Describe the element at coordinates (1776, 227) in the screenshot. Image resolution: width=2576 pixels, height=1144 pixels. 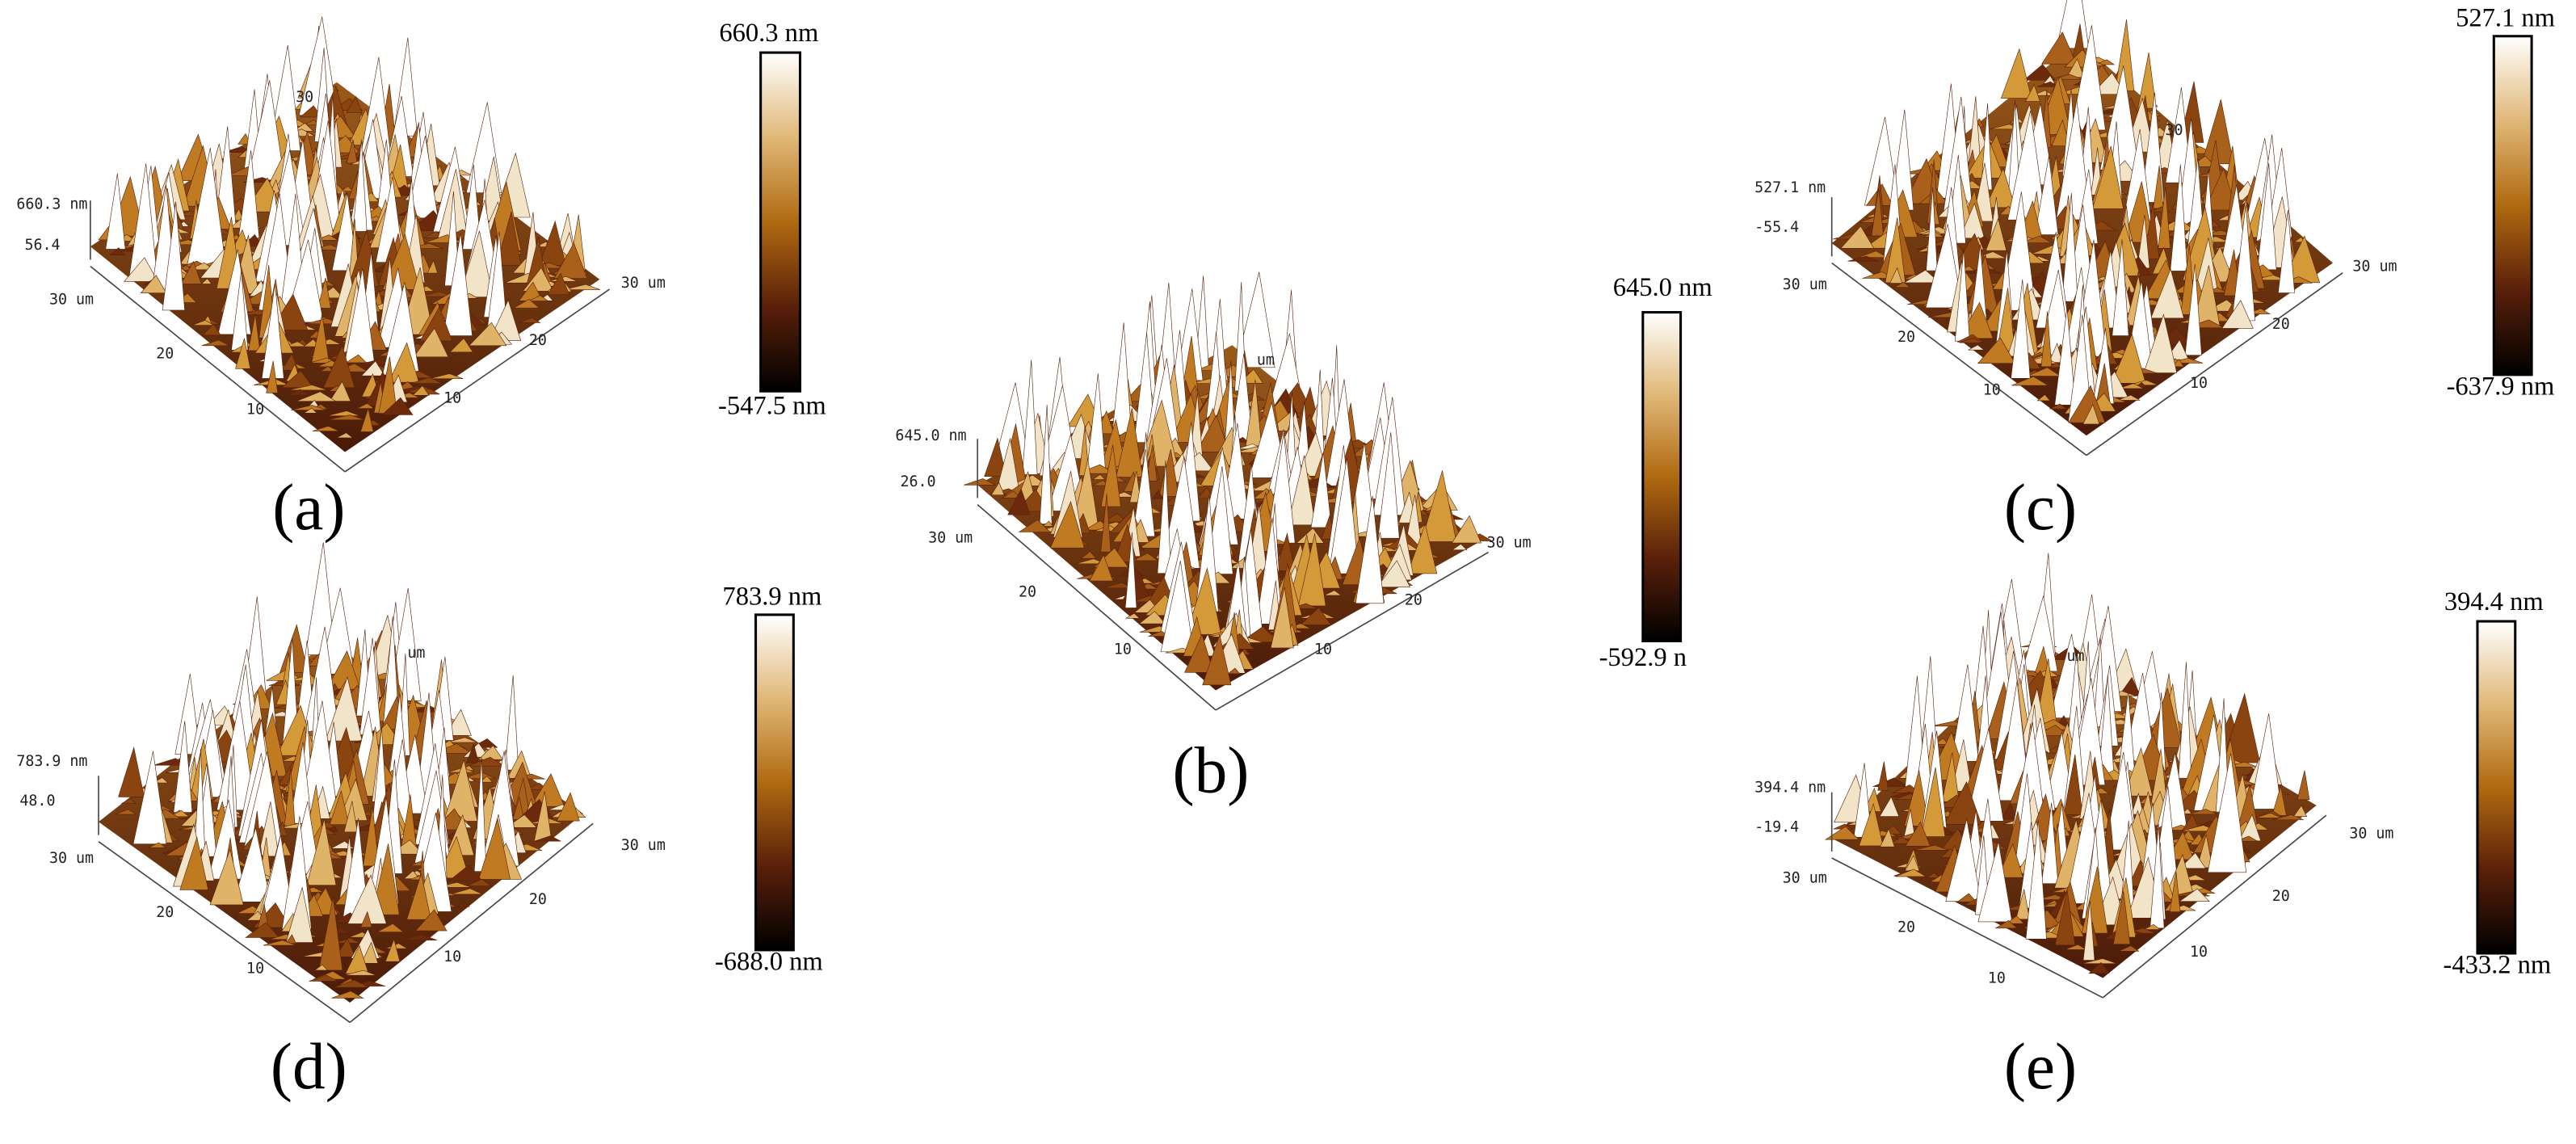
I see `z-axis-label: -55.4` at that location.